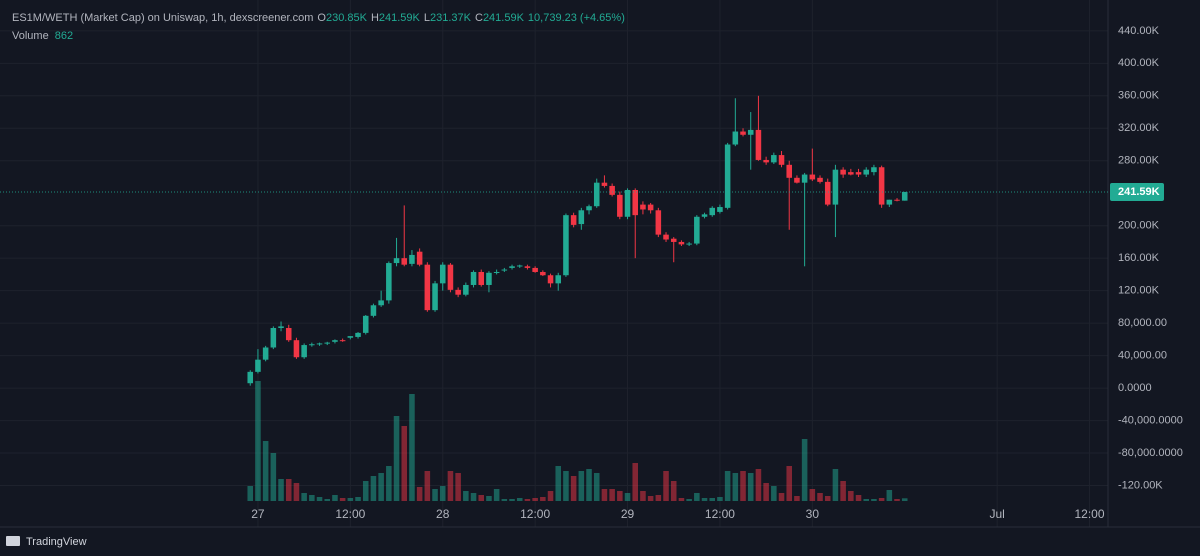  I want to click on o-label: O, so click(321, 18).